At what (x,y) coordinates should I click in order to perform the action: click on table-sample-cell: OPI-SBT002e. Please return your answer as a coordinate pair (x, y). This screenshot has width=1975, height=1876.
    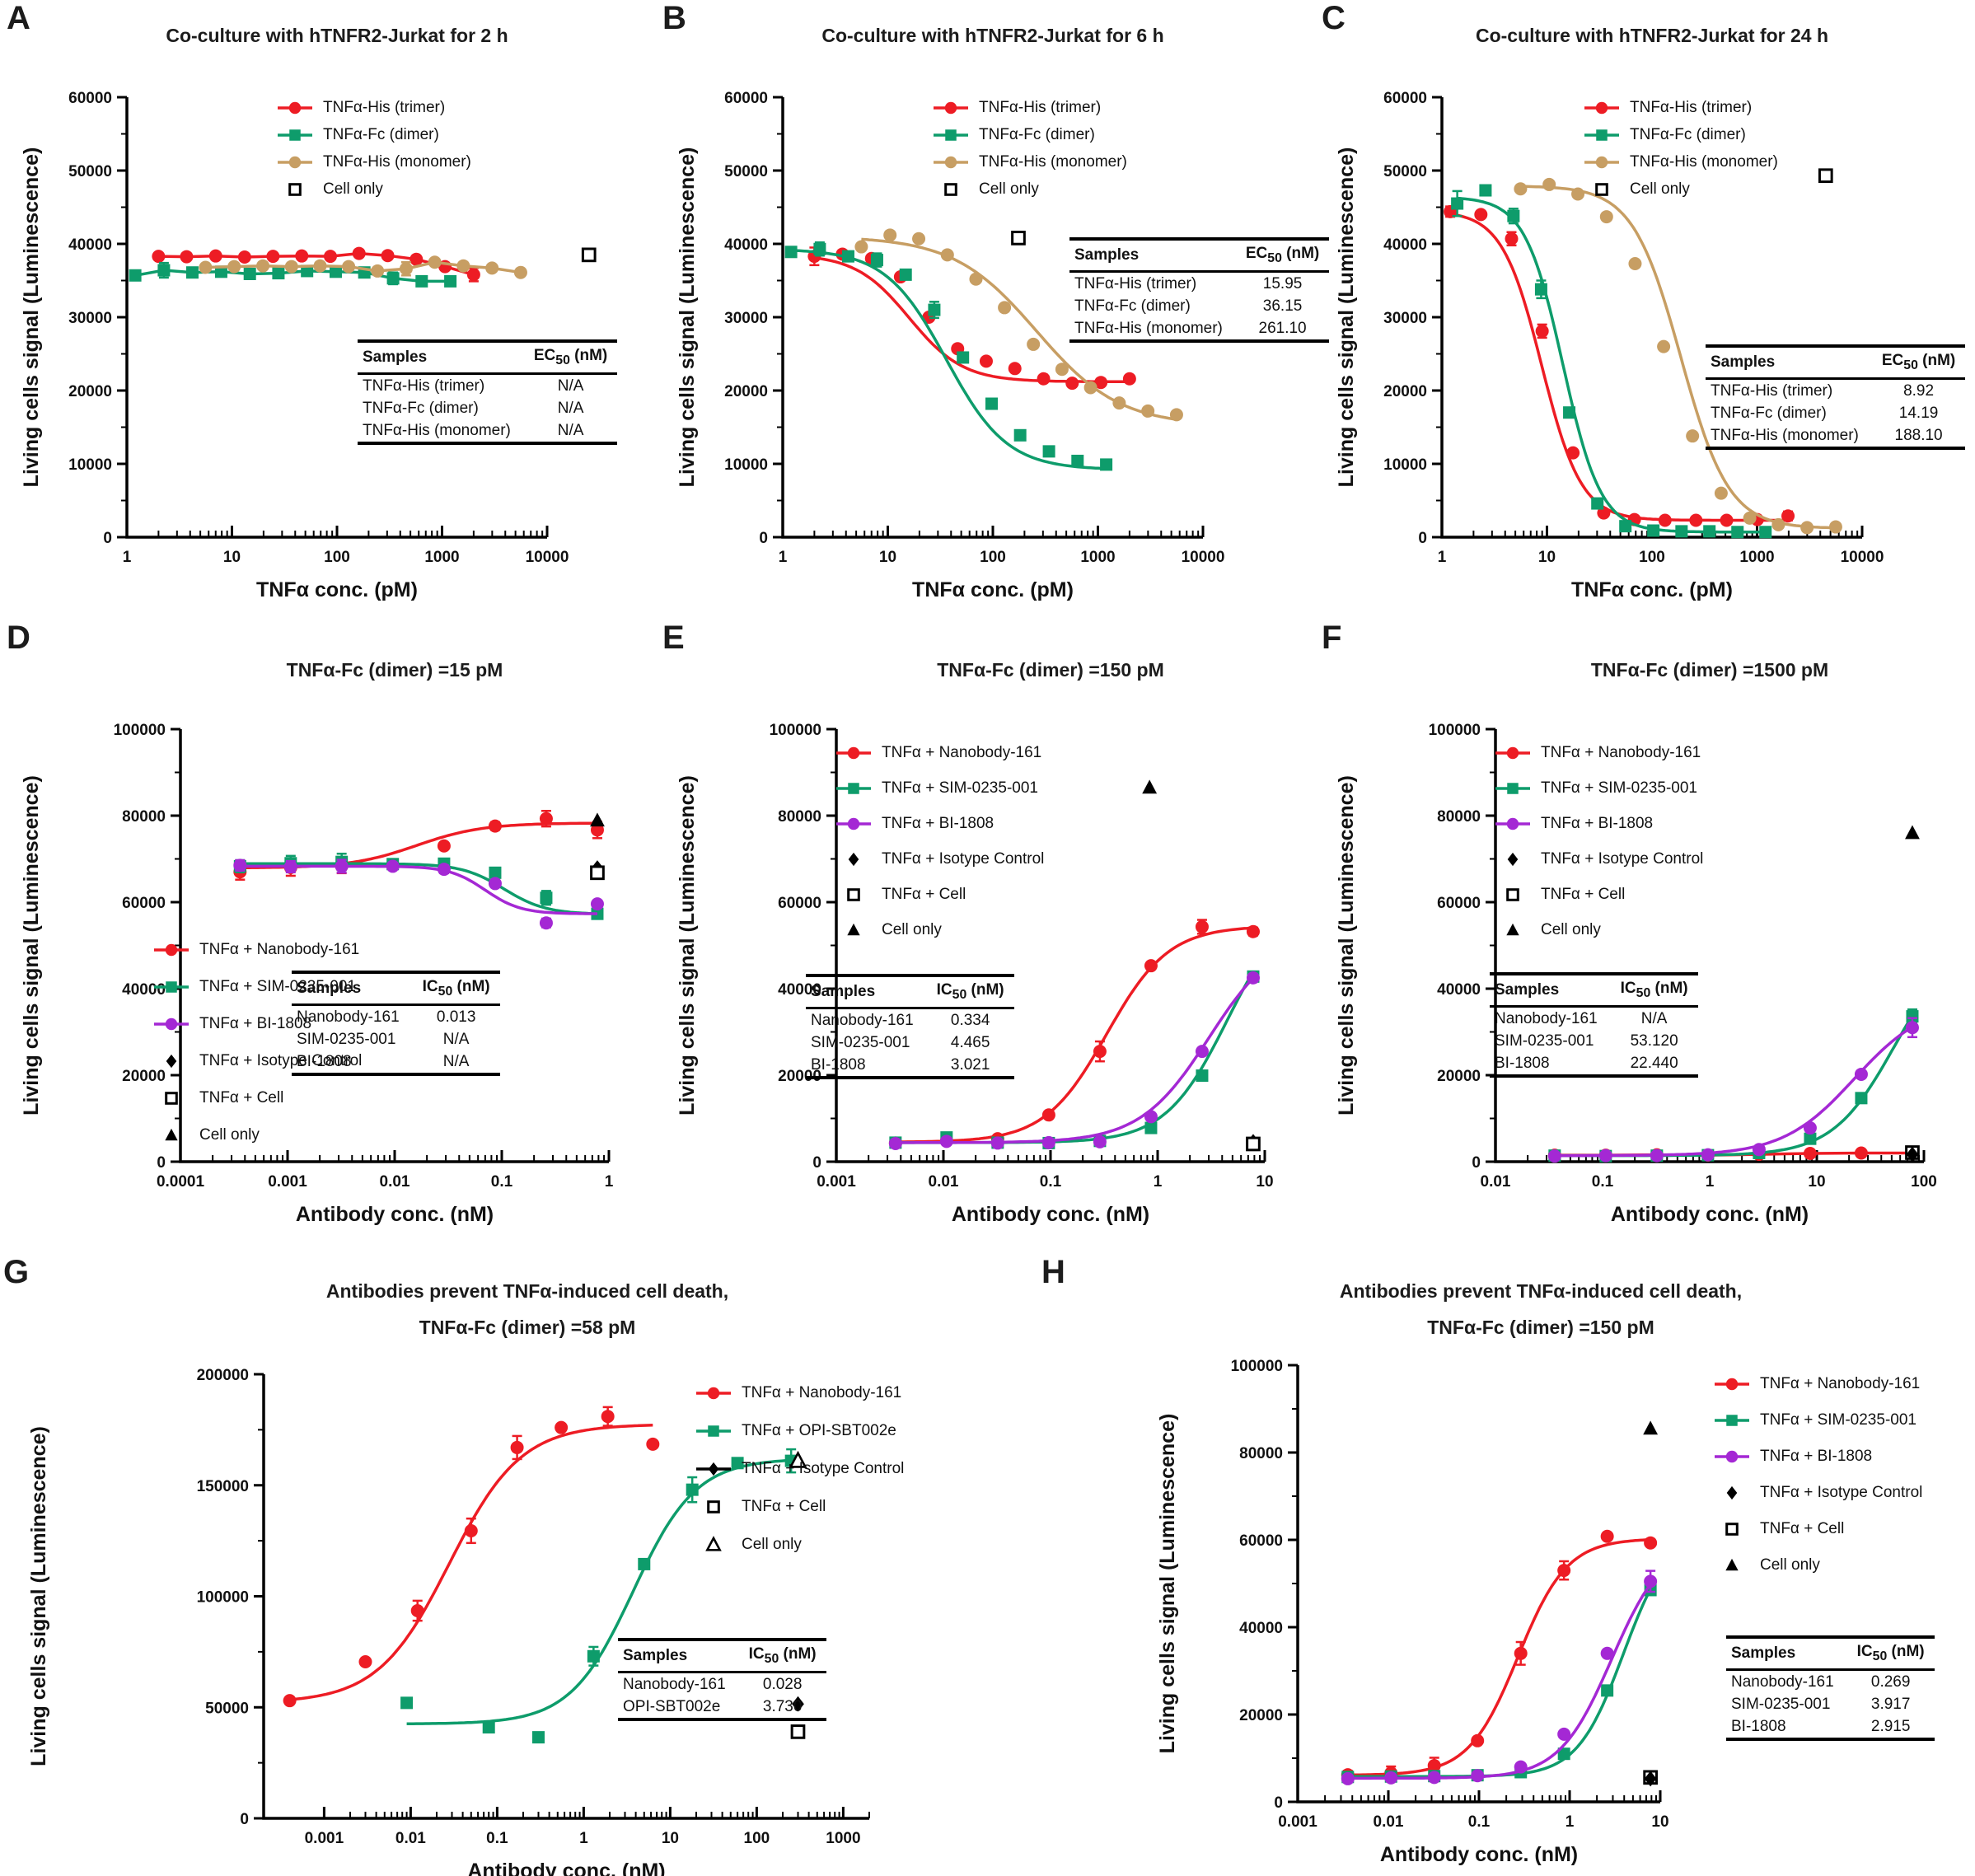
    Looking at the image, I should click on (672, 1706).